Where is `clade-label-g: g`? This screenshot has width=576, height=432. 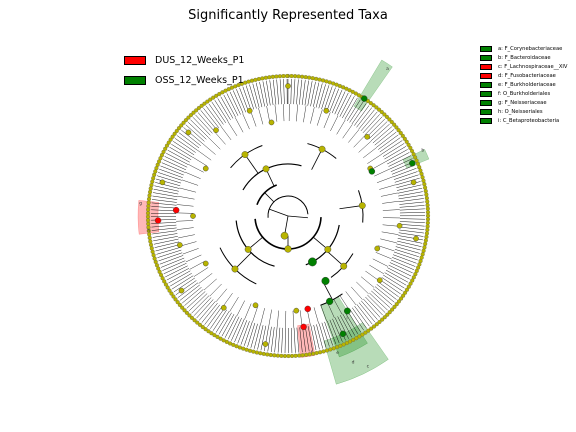
clade-label-g: g is located at coordinates (140, 204).